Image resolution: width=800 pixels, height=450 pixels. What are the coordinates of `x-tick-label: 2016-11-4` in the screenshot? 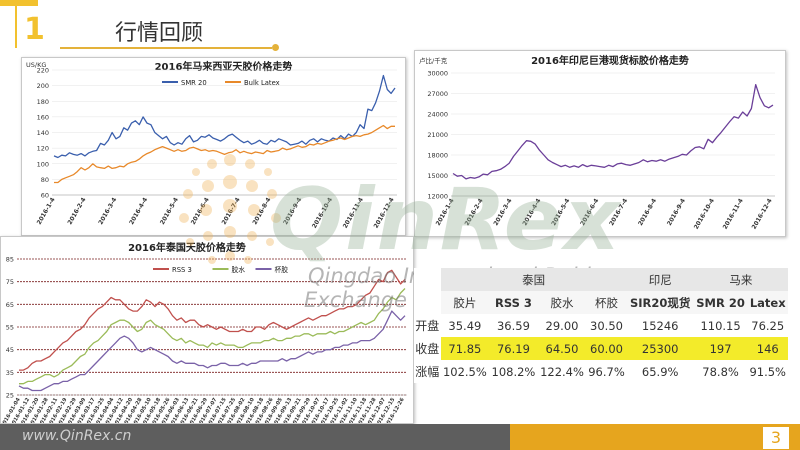 It's located at (733, 214).